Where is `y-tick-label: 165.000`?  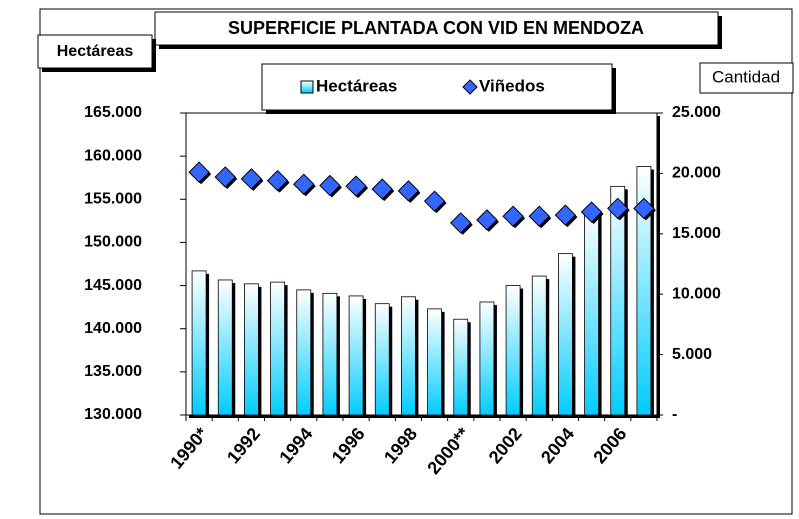 y-tick-label: 165.000 is located at coordinates (113, 112).